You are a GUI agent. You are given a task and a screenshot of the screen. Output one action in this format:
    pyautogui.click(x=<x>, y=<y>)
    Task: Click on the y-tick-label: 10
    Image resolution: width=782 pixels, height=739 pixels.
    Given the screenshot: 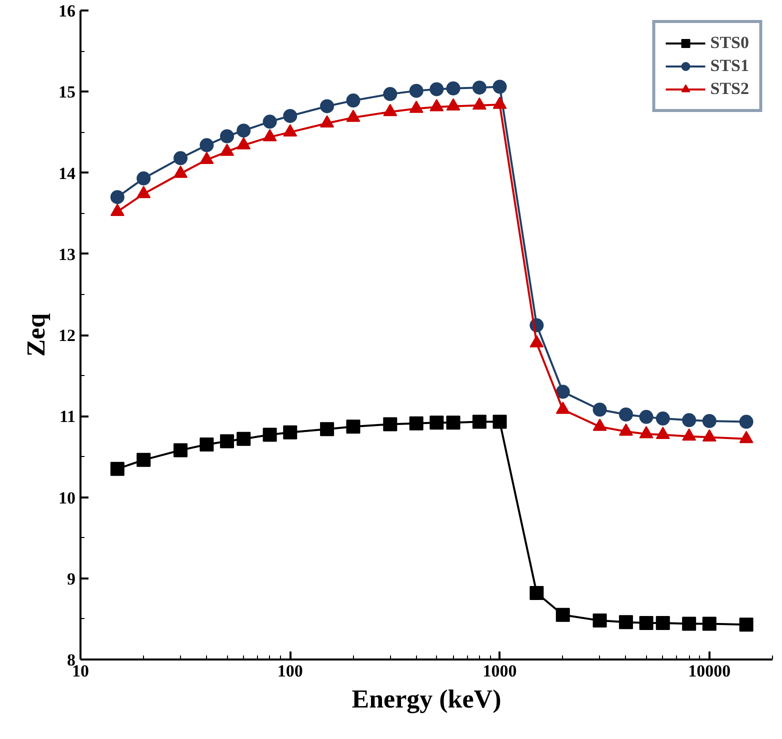 What is the action you would take?
    pyautogui.click(x=67, y=498)
    